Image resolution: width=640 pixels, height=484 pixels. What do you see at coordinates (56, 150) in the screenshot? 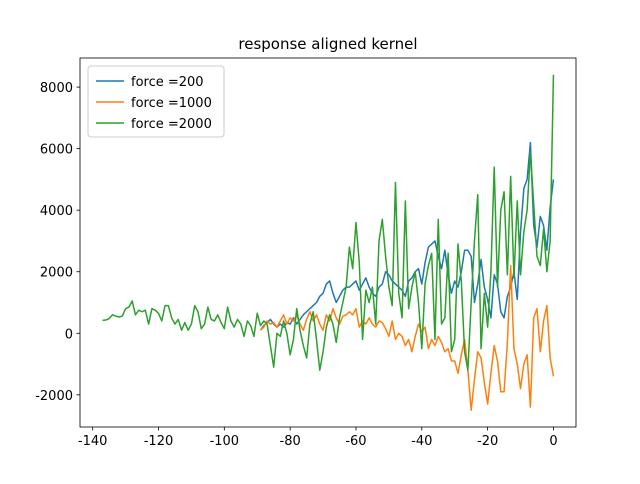
I see `y-tick-label: 6000` at bounding box center [56, 150].